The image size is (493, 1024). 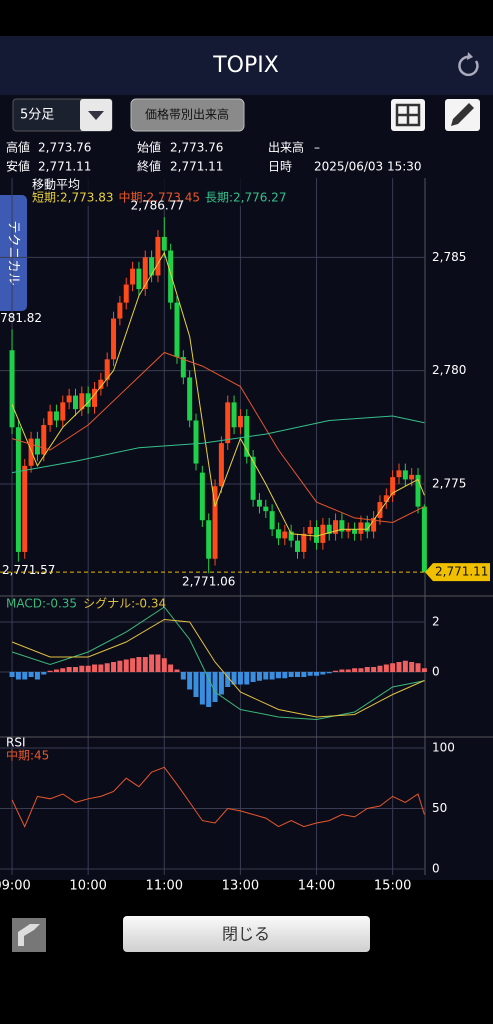 I want to click on draw-button, so click(x=462, y=115).